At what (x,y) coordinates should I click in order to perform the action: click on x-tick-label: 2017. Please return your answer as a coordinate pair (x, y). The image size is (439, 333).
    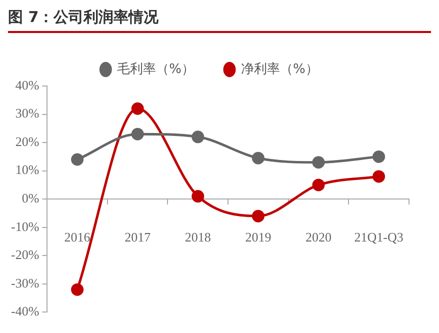
    Looking at the image, I should click on (138, 236).